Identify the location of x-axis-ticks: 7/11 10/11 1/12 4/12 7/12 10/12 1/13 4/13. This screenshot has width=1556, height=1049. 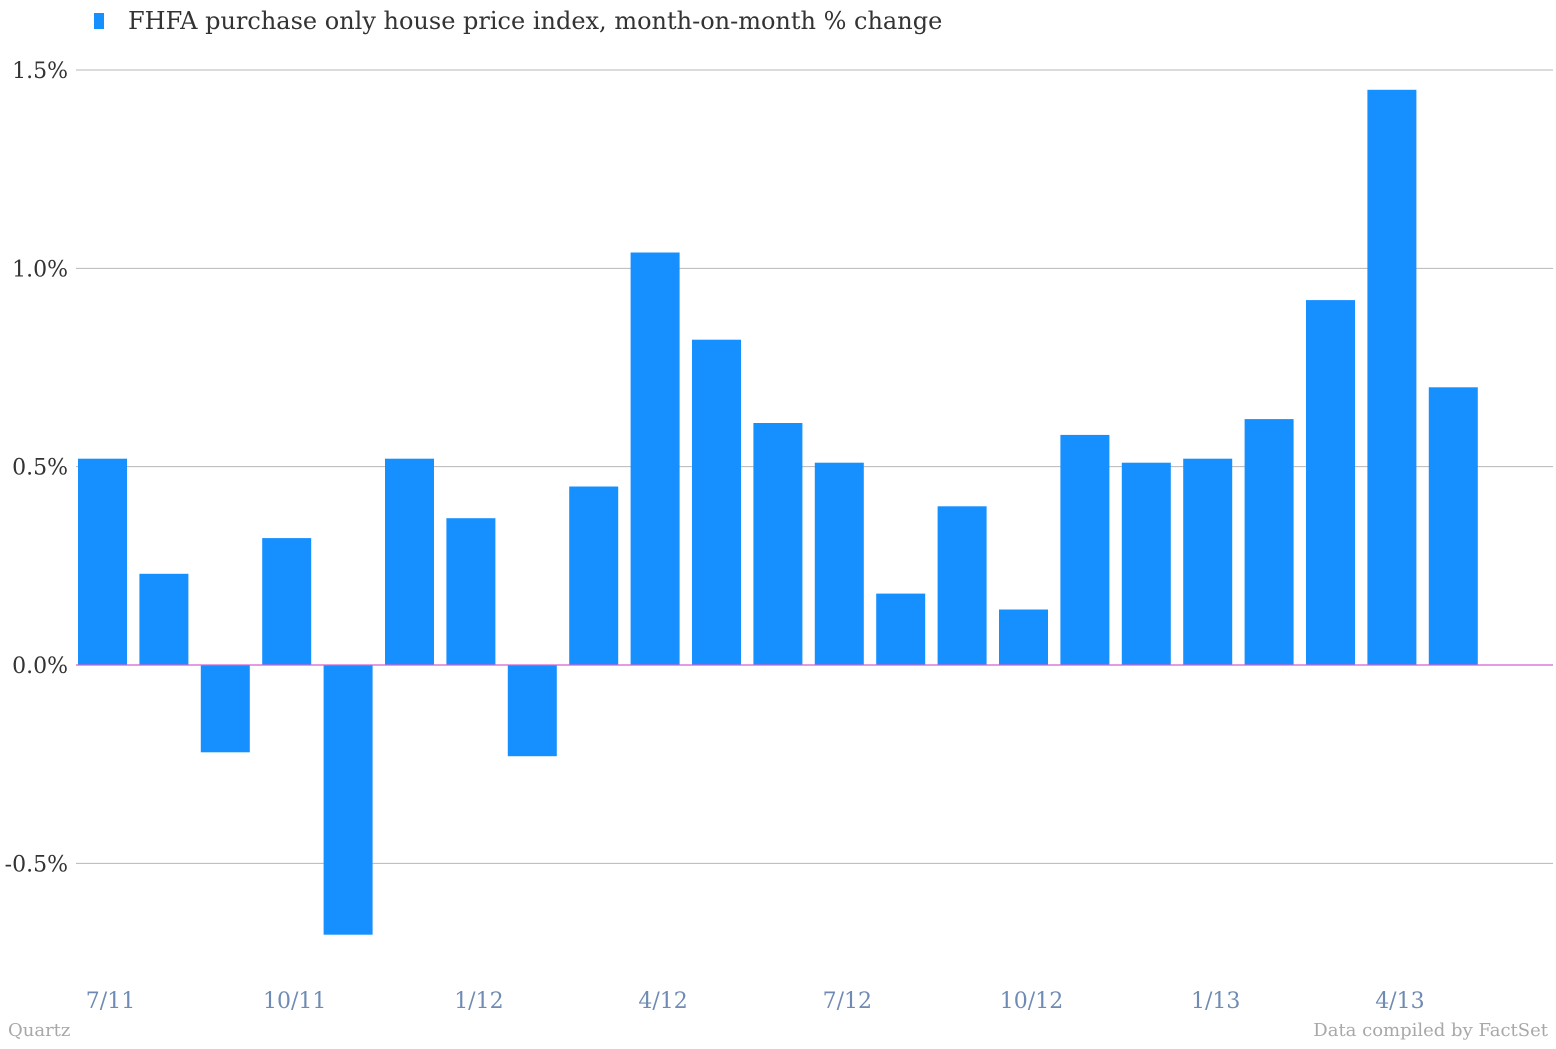
(755, 1001).